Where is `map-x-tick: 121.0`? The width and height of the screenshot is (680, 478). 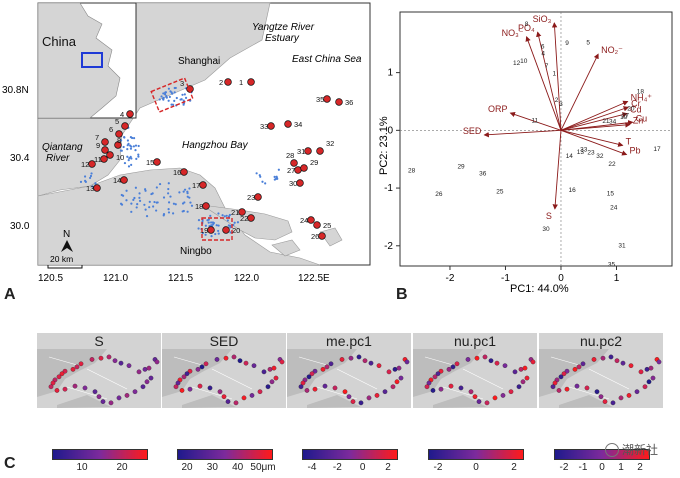
map-x-tick: 121.0 is located at coordinates (115, 278).